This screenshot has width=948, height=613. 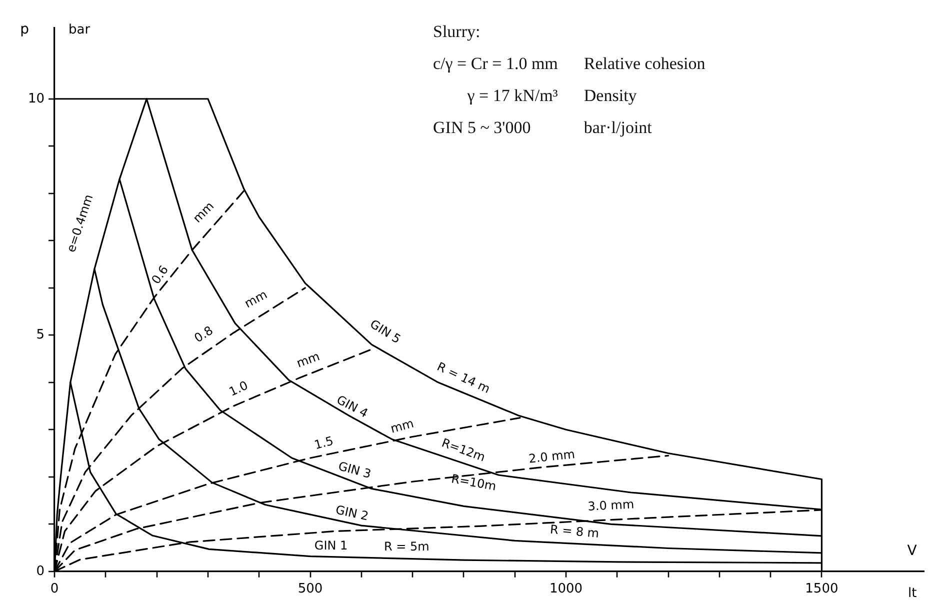 What do you see at coordinates (238, 388) in the screenshot?
I see `annotation: 1.0` at bounding box center [238, 388].